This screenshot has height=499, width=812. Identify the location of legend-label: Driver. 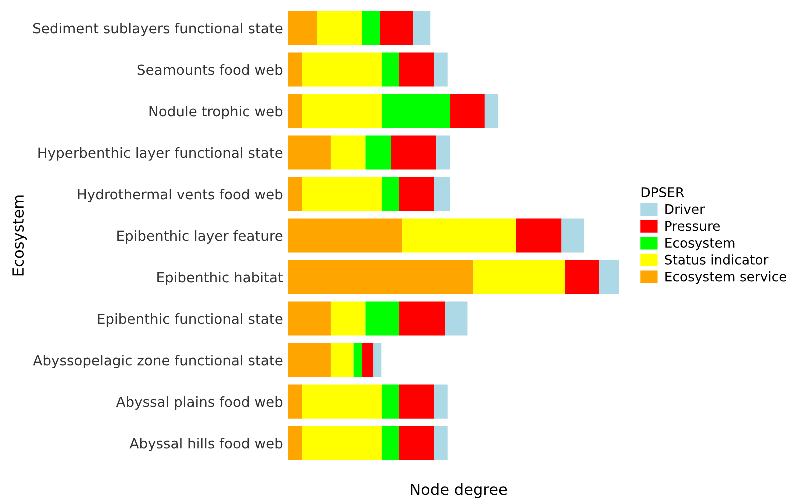
(685, 209).